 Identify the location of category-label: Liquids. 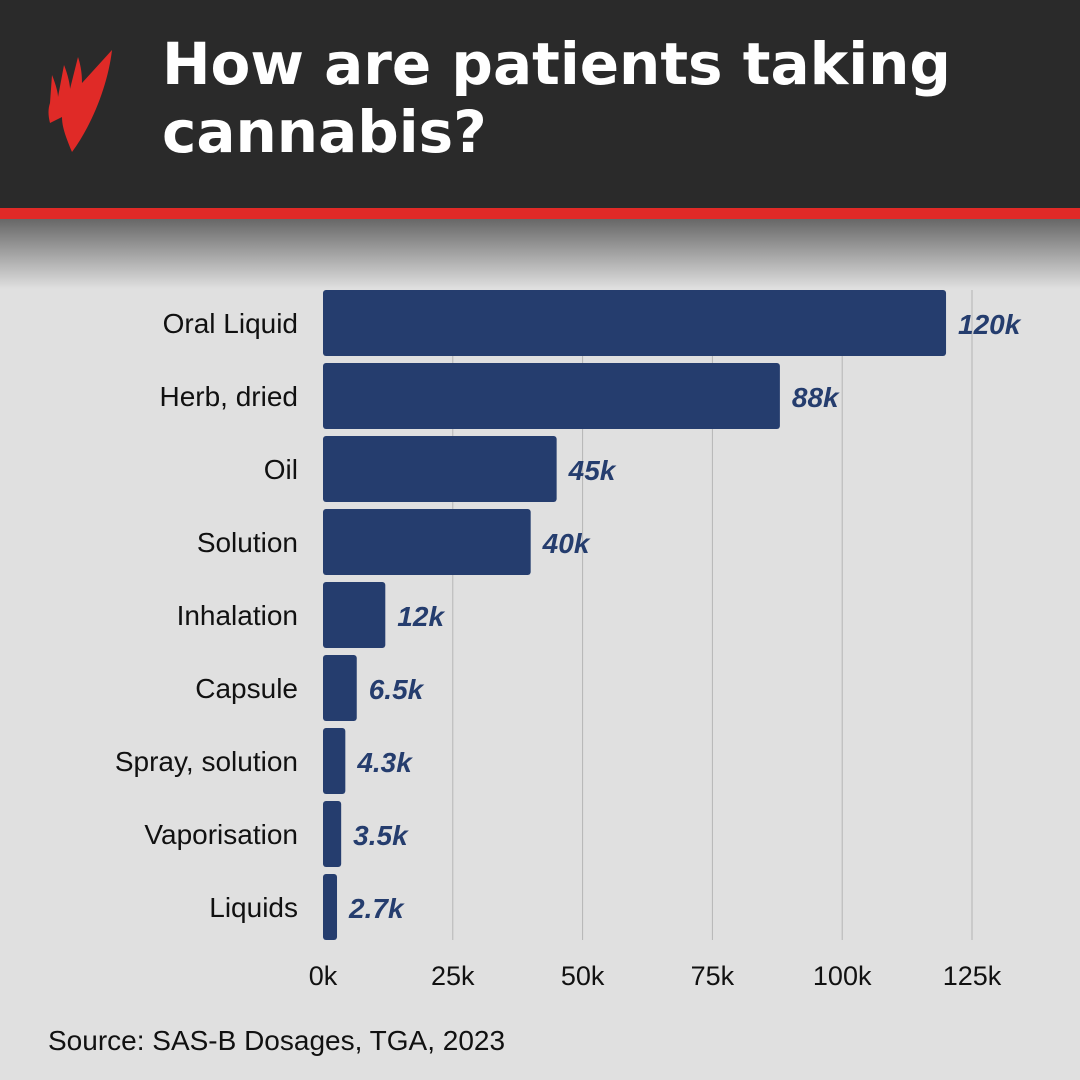
(253, 907).